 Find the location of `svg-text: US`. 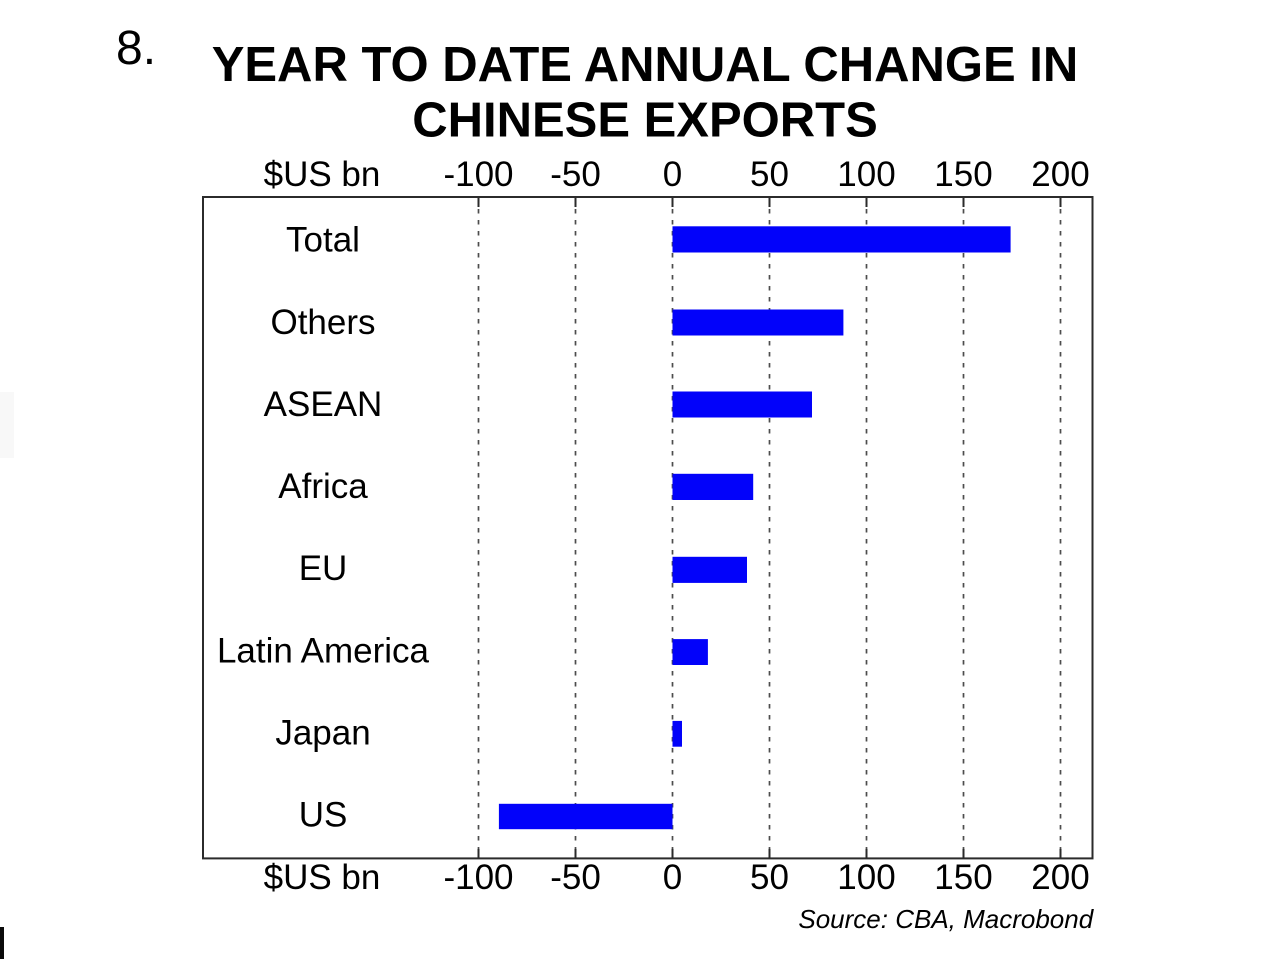

svg-text: US is located at coordinates (323, 815).